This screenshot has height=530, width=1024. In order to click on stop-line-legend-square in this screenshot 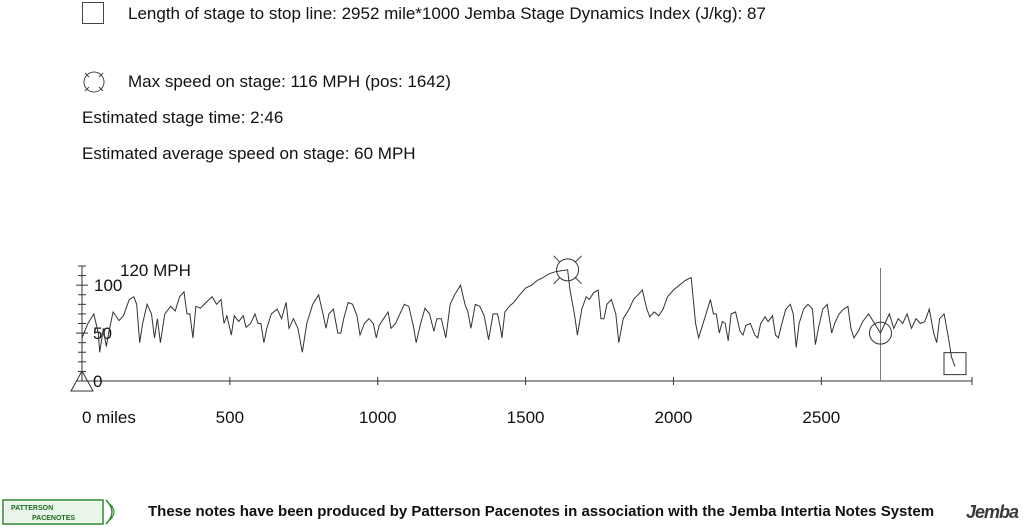, I will do `click(93, 13)`.